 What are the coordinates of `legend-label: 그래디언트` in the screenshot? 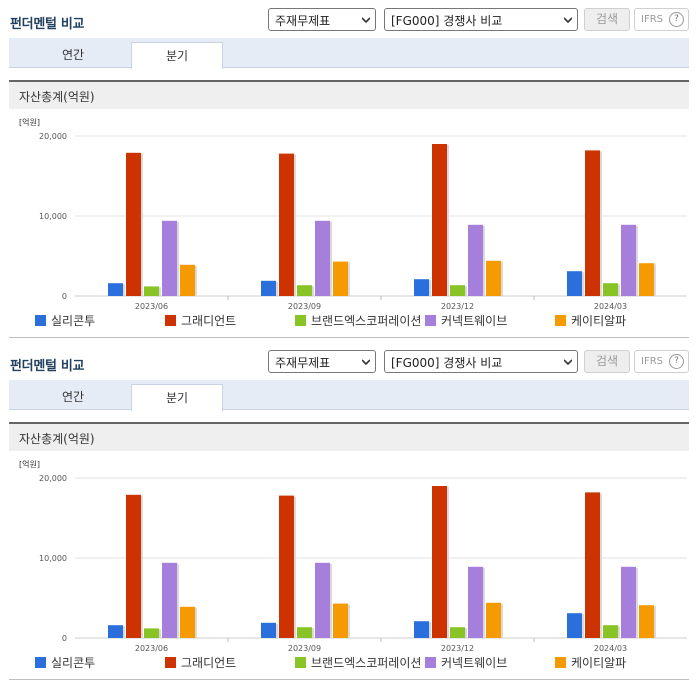 It's located at (209, 663).